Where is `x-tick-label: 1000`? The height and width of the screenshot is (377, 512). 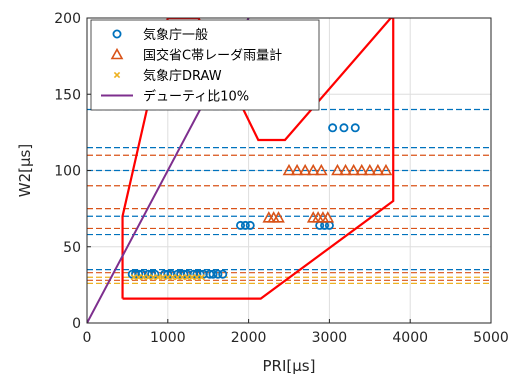
x-tick-label: 1000 is located at coordinates (168, 338).